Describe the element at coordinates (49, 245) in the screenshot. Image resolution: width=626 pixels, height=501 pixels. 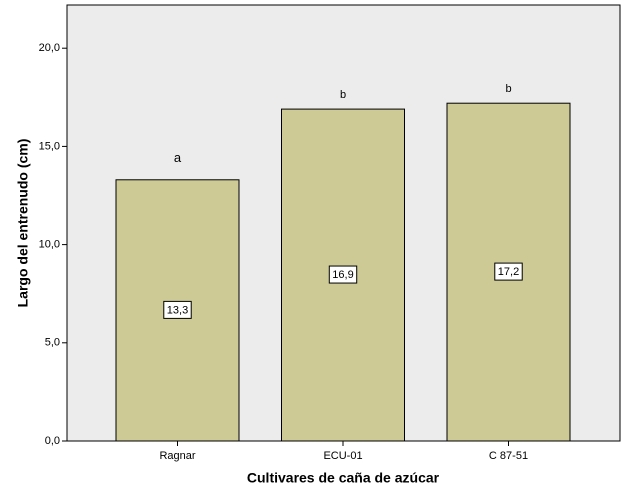
I see `y-tick-label: 10,0` at that location.